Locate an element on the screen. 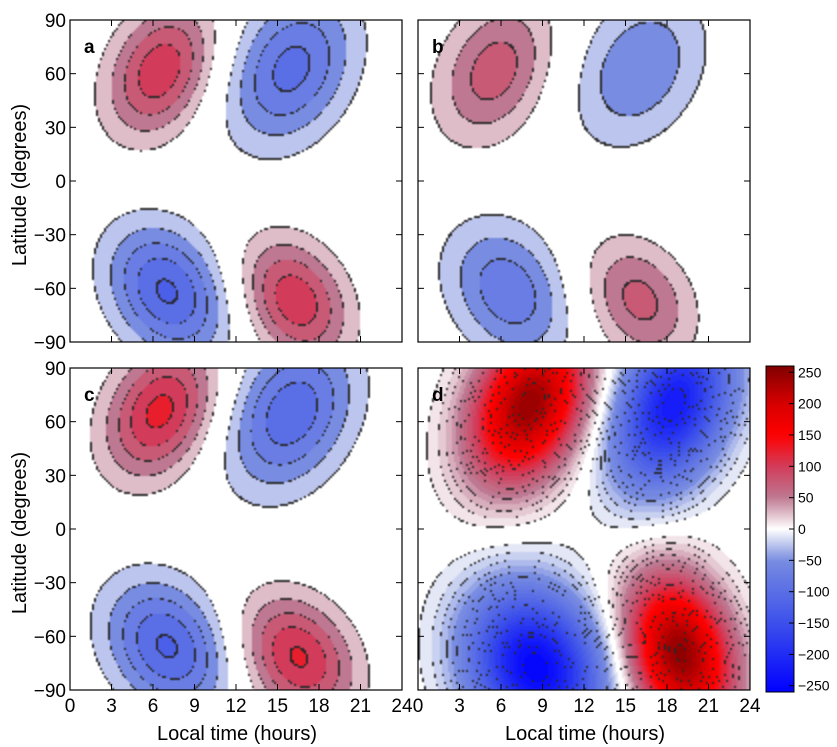 This screenshot has width=837, height=747. colorbar-tick-label: −100 is located at coordinates (814, 592).